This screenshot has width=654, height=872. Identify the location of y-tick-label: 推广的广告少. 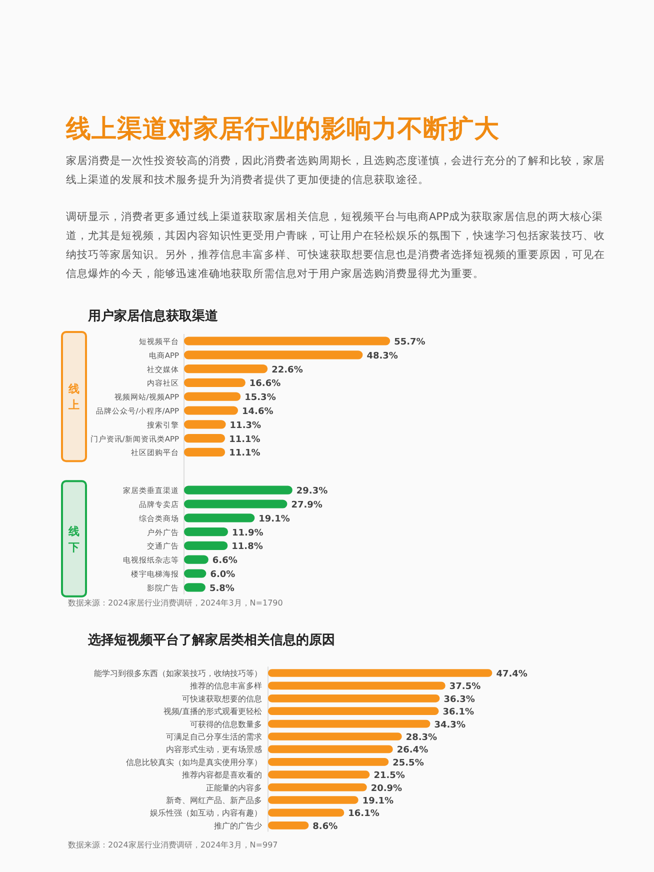
(238, 825).